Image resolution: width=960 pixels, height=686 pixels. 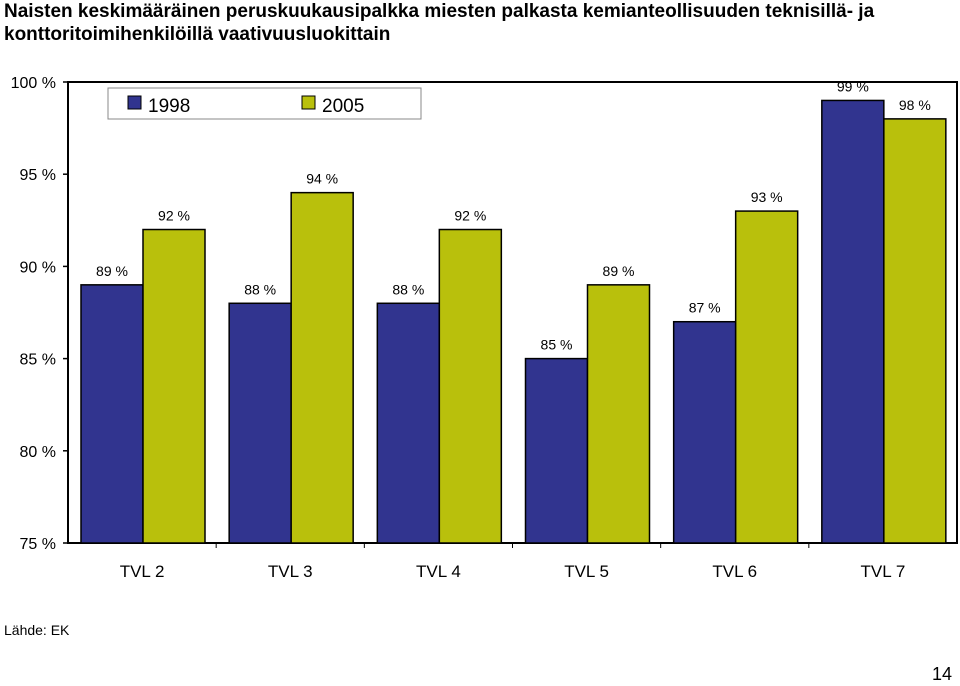 What do you see at coordinates (853, 86) in the screenshot?
I see `data-label: 99 %` at bounding box center [853, 86].